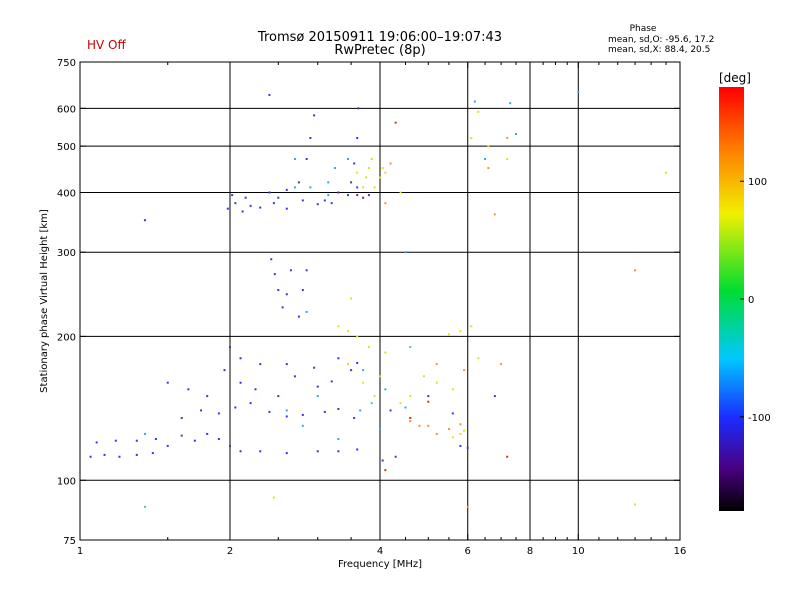 This screenshot has height=604, width=800. What do you see at coordinates (759, 418) in the screenshot?
I see `colorbar-tick-label: -100` at bounding box center [759, 418].